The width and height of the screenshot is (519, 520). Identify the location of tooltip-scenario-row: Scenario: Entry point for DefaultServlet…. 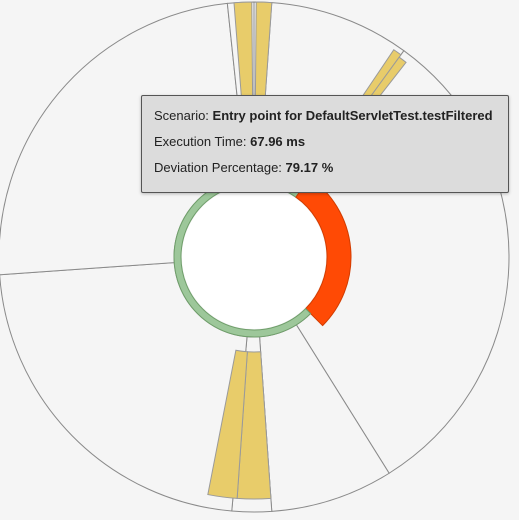
(325, 119).